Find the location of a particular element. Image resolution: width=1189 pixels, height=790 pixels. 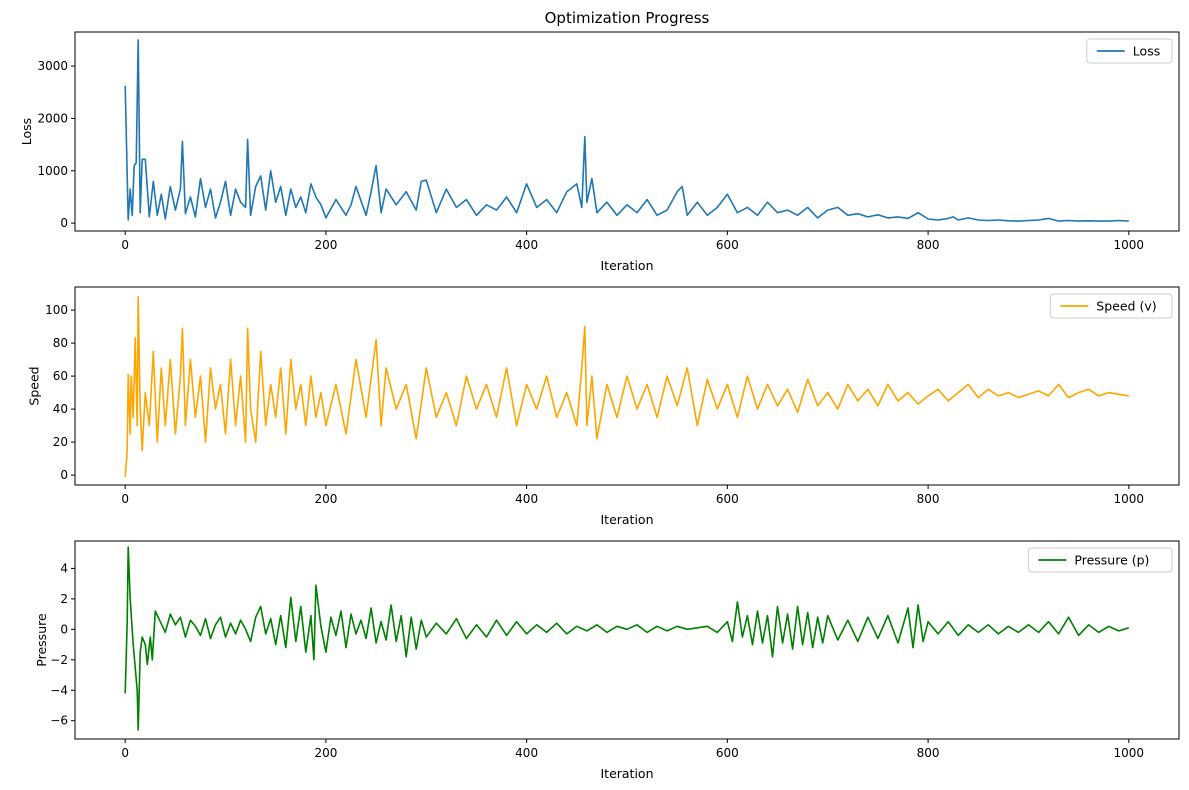

speed-x-tick-label: 1000 is located at coordinates (1129, 499).